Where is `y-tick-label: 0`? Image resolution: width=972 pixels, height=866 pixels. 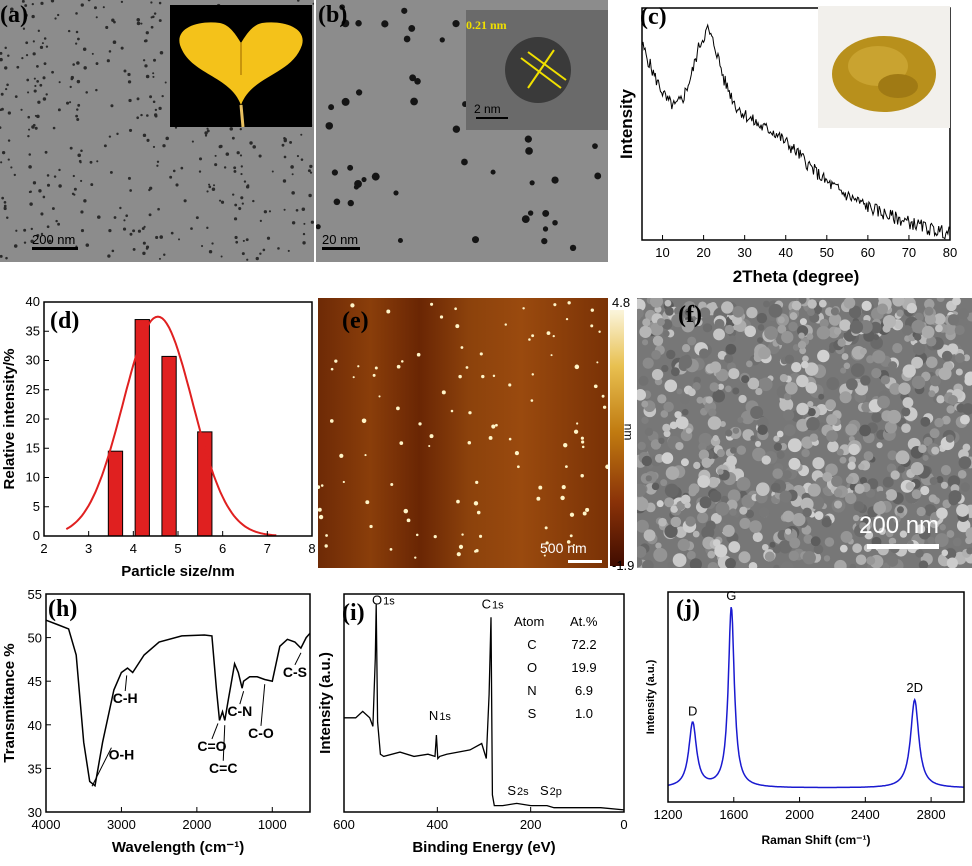
y-tick-label: 0 is located at coordinates (36, 535).